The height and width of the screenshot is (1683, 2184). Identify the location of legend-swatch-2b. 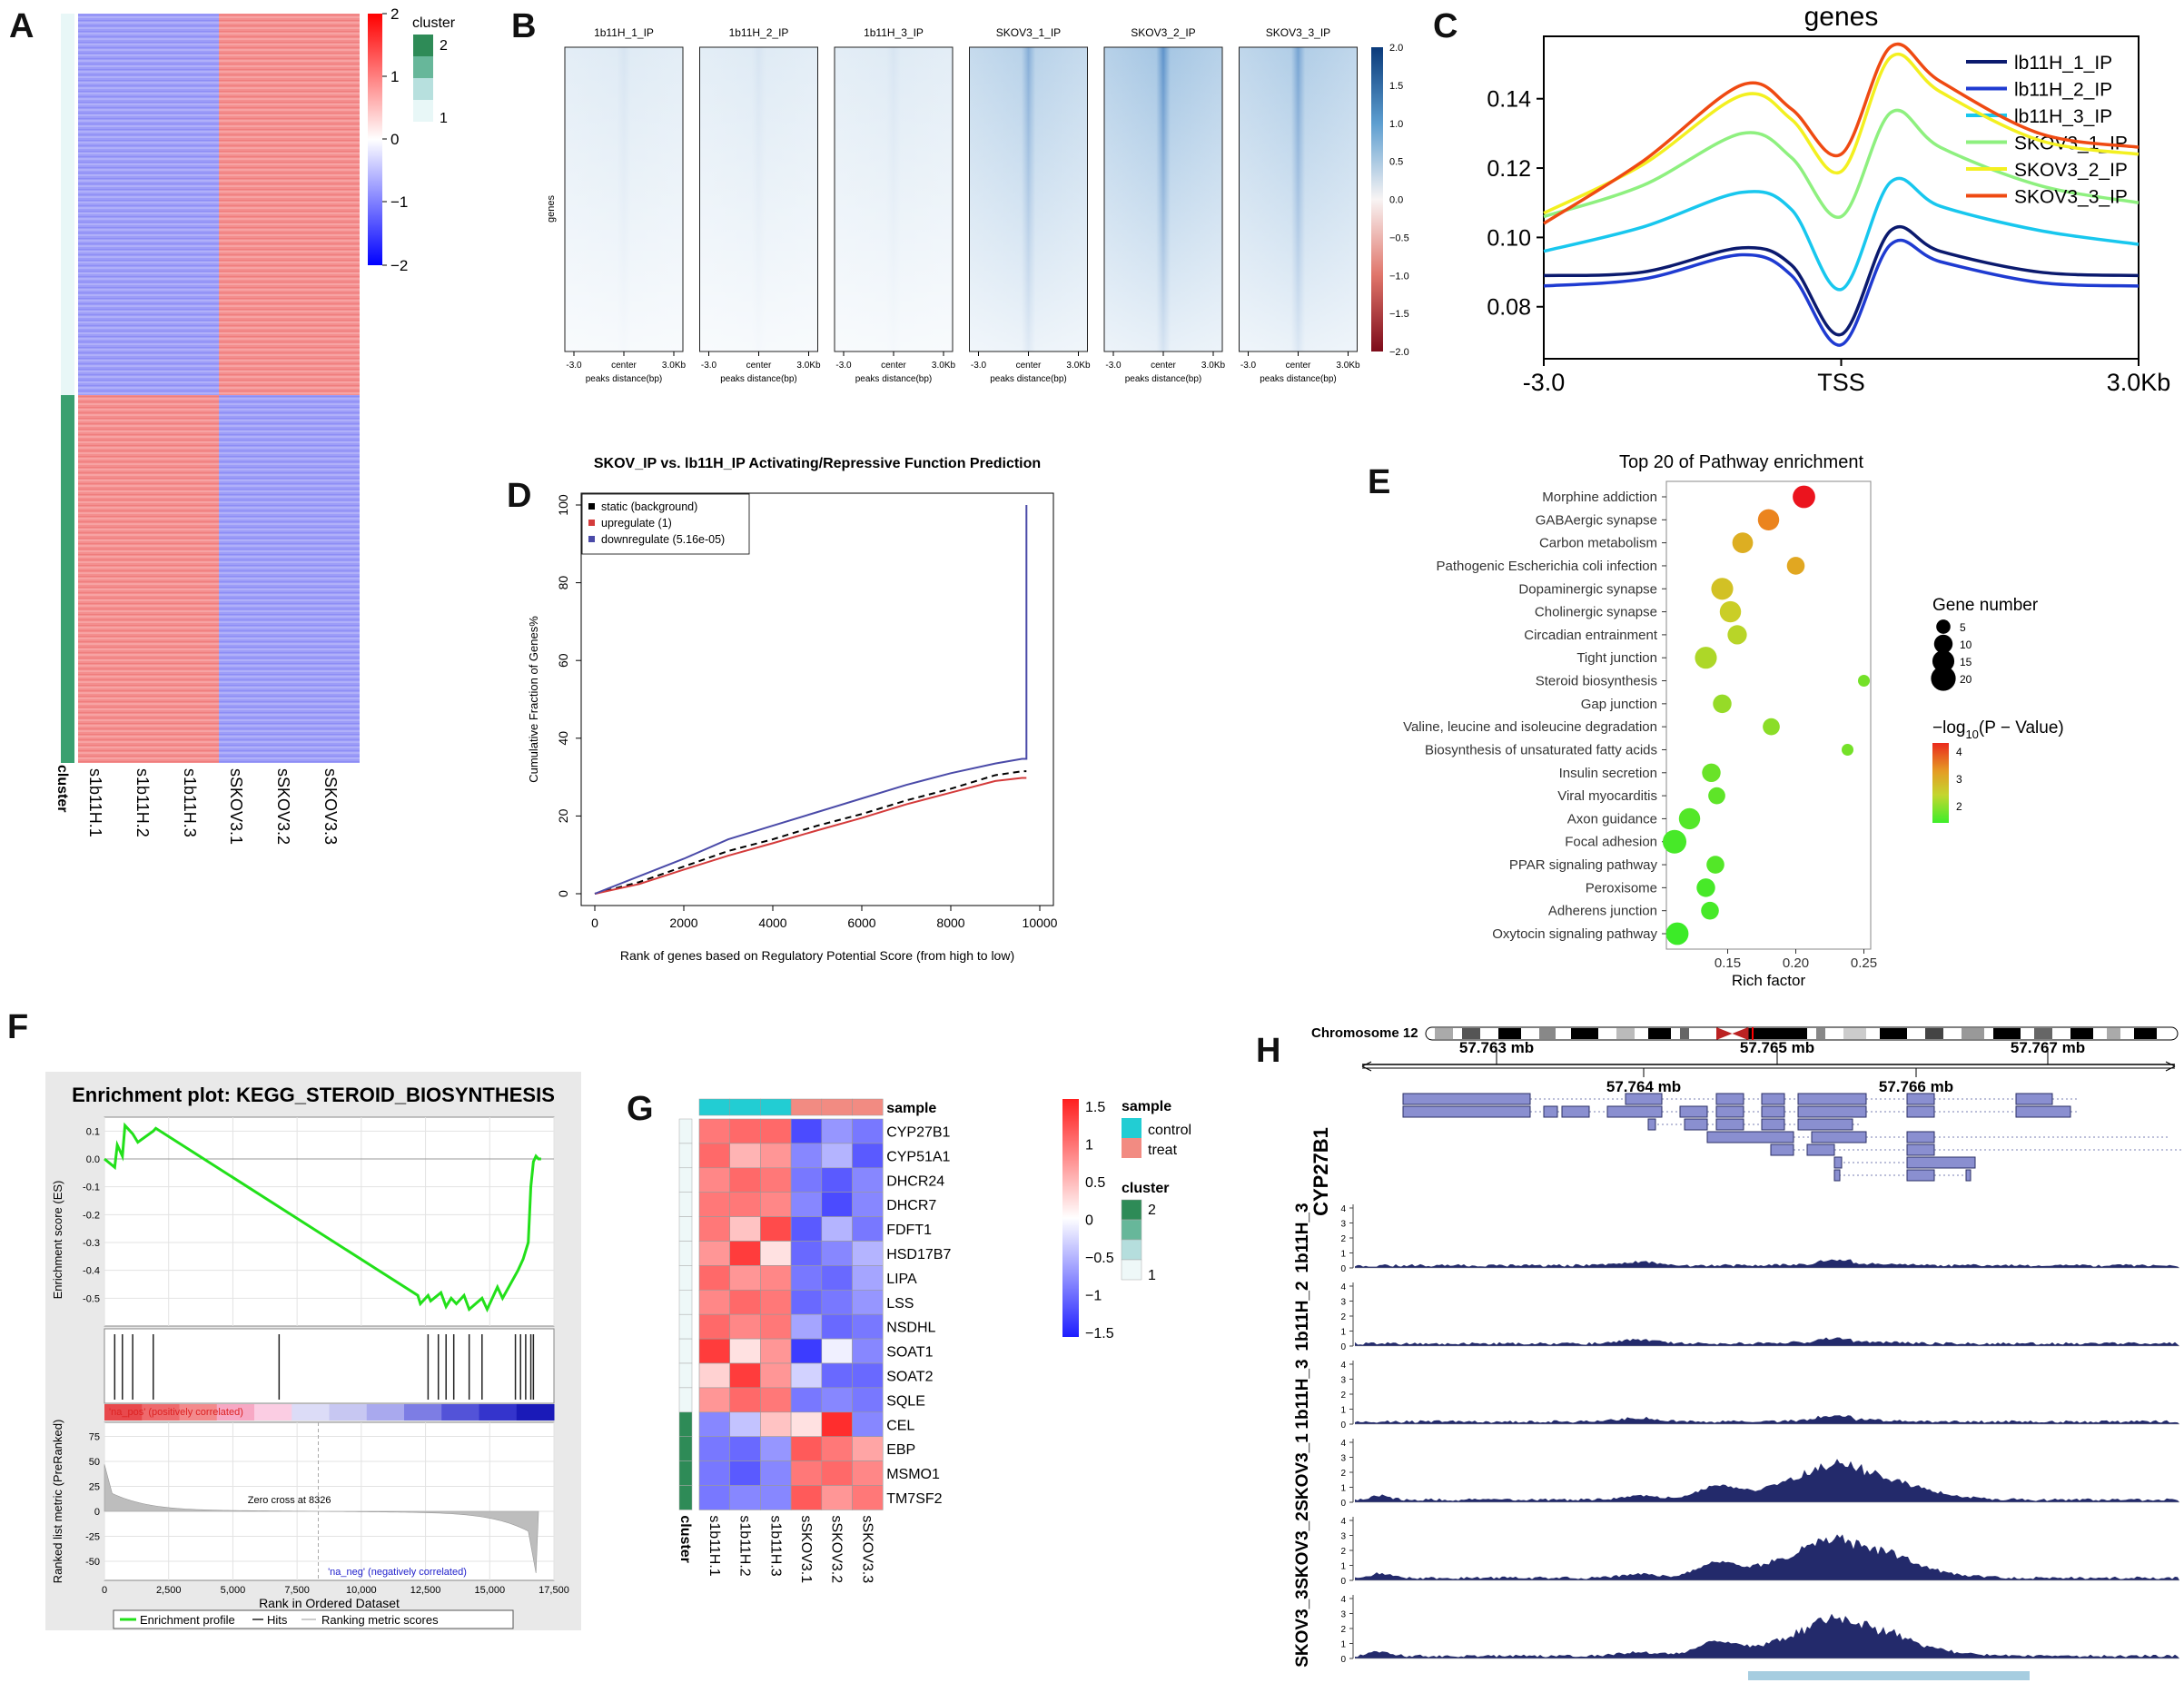
(423, 67).